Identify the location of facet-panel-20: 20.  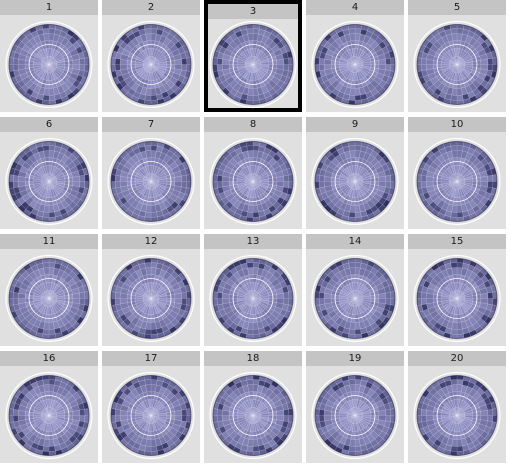
(457, 407).